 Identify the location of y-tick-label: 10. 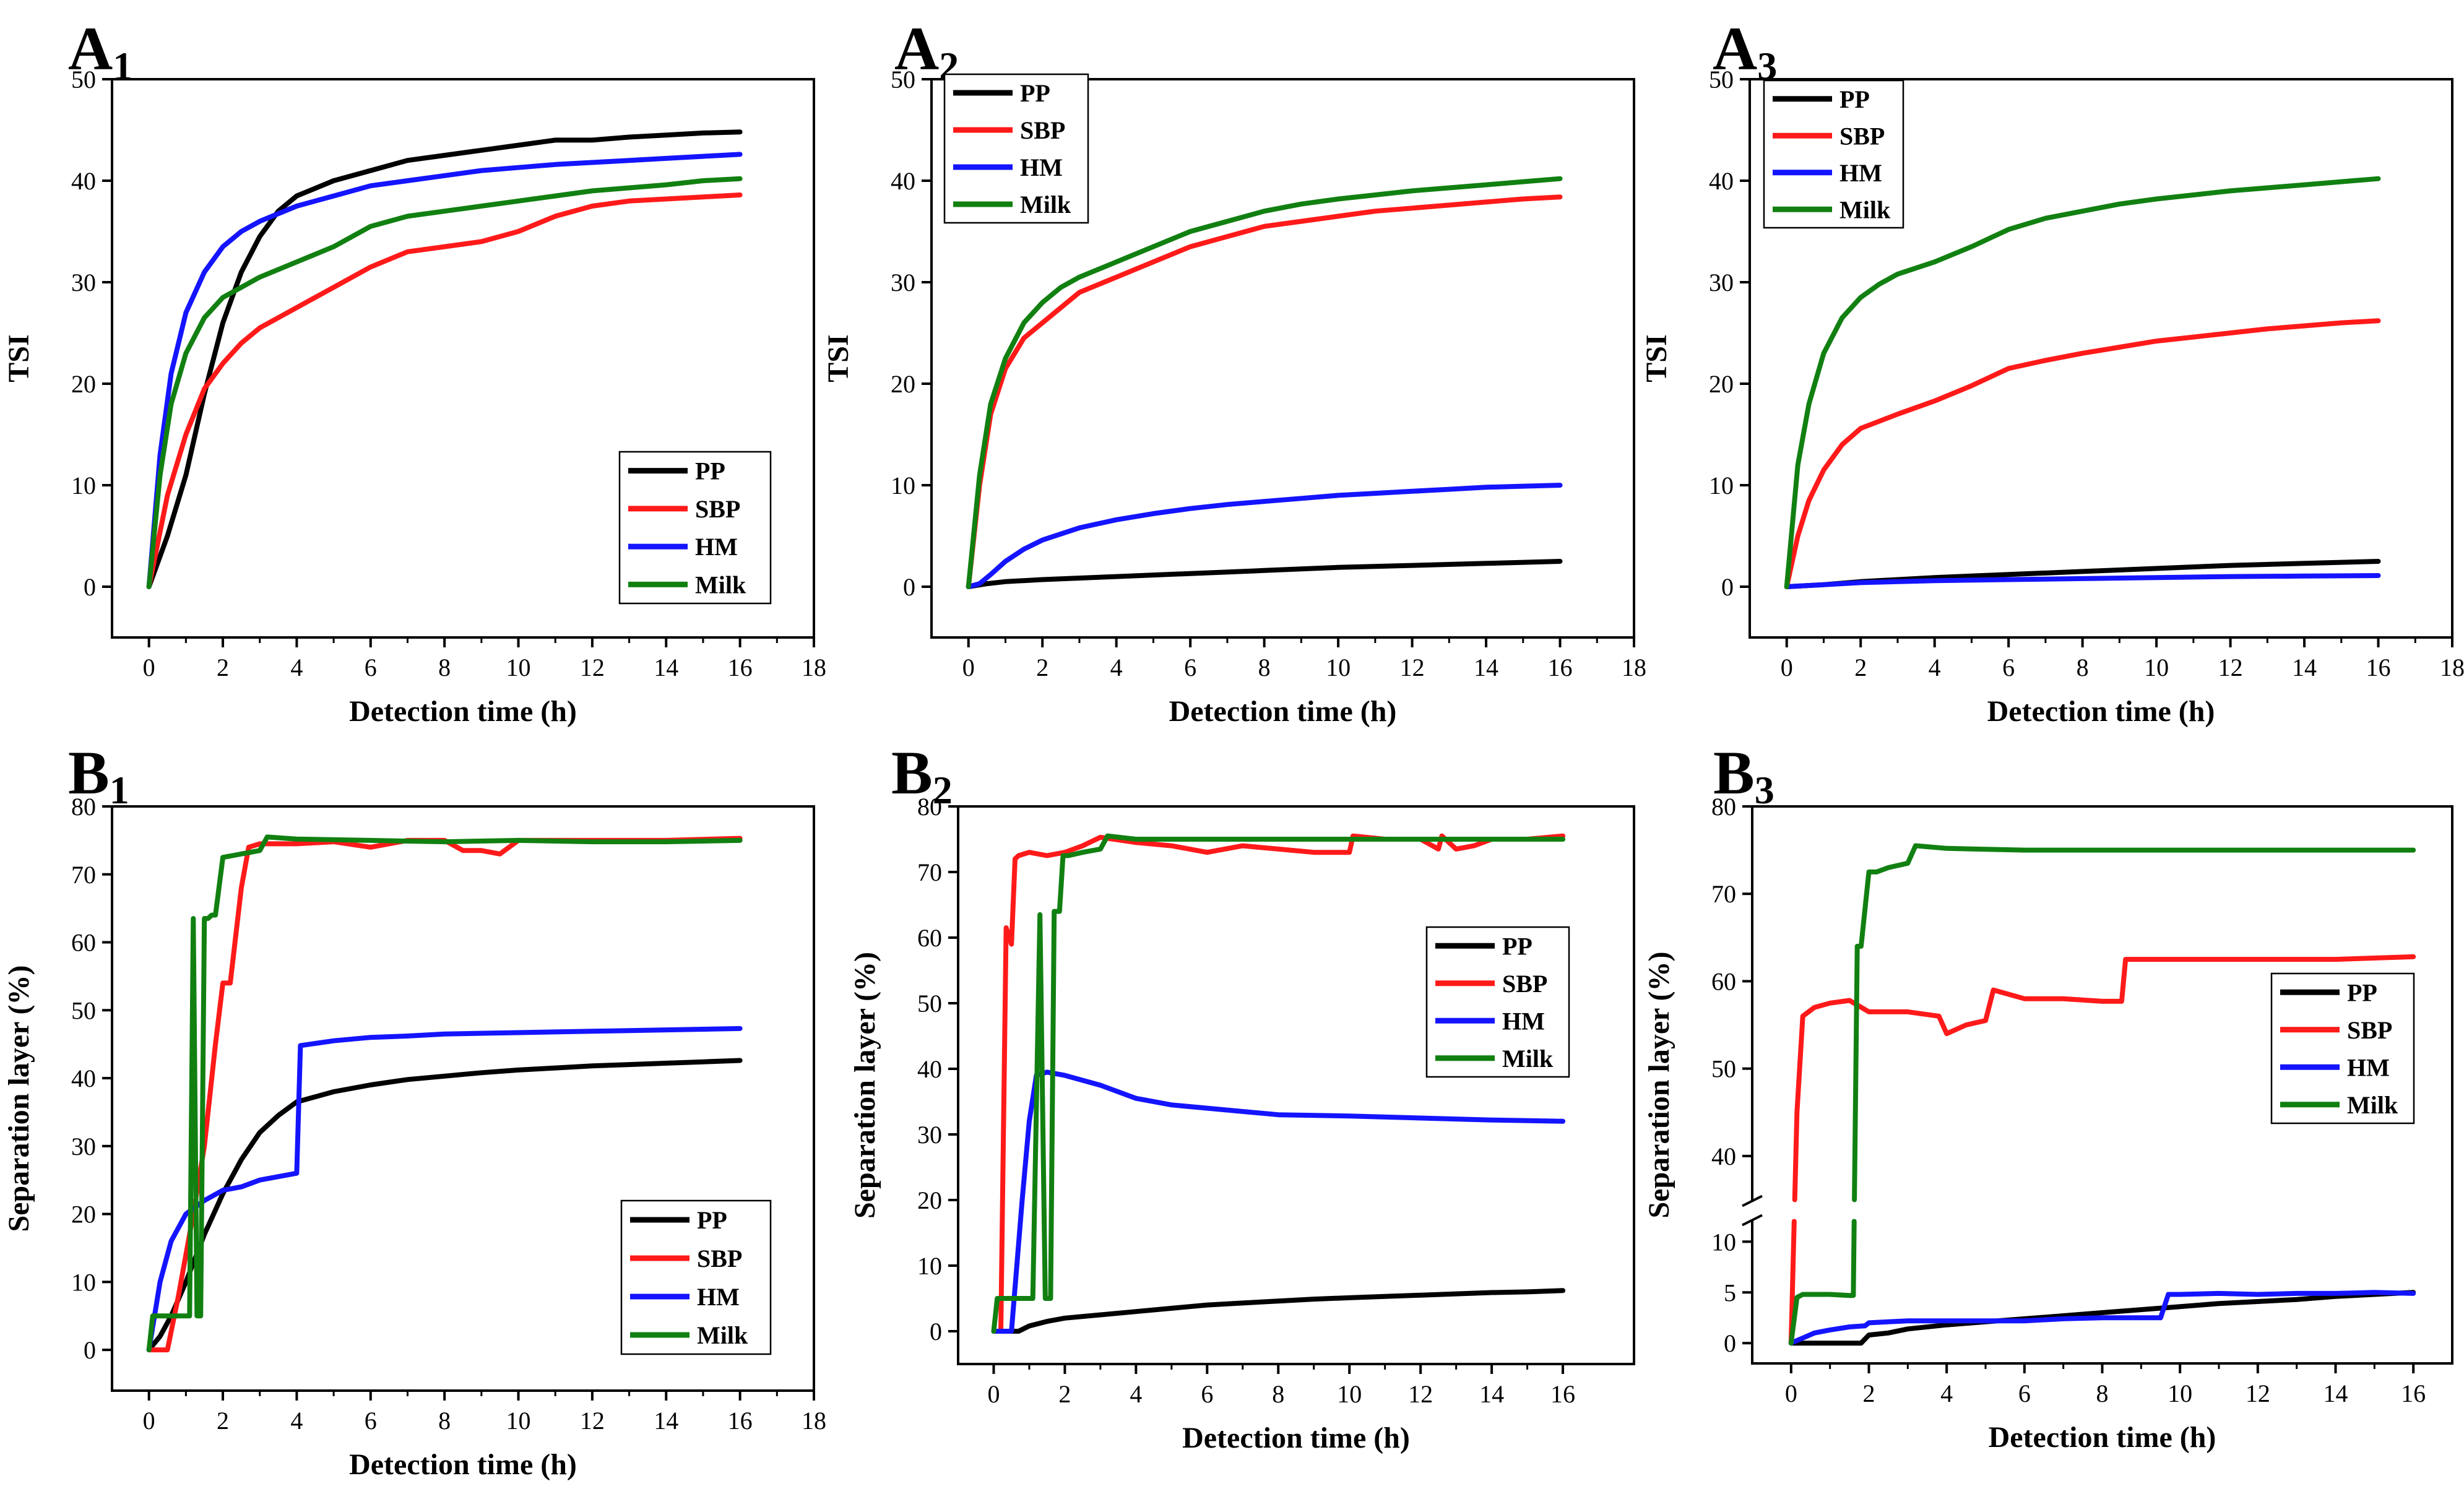
(1722, 485).